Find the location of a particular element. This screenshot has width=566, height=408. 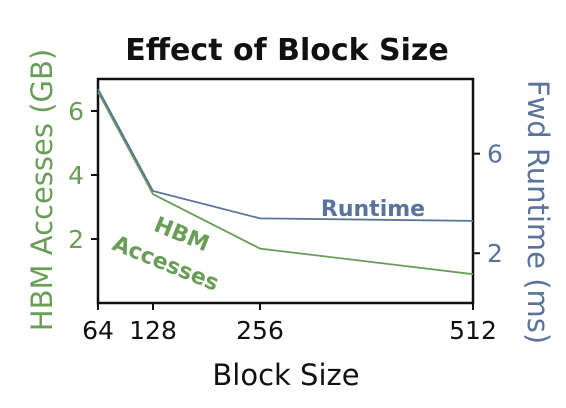

left-y-tick-label: 4 is located at coordinates (76, 175).